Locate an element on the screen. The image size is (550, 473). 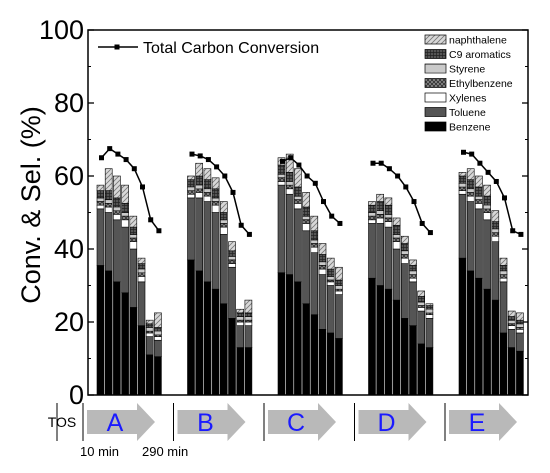
tos-end-label: 290 min is located at coordinates (165, 451).